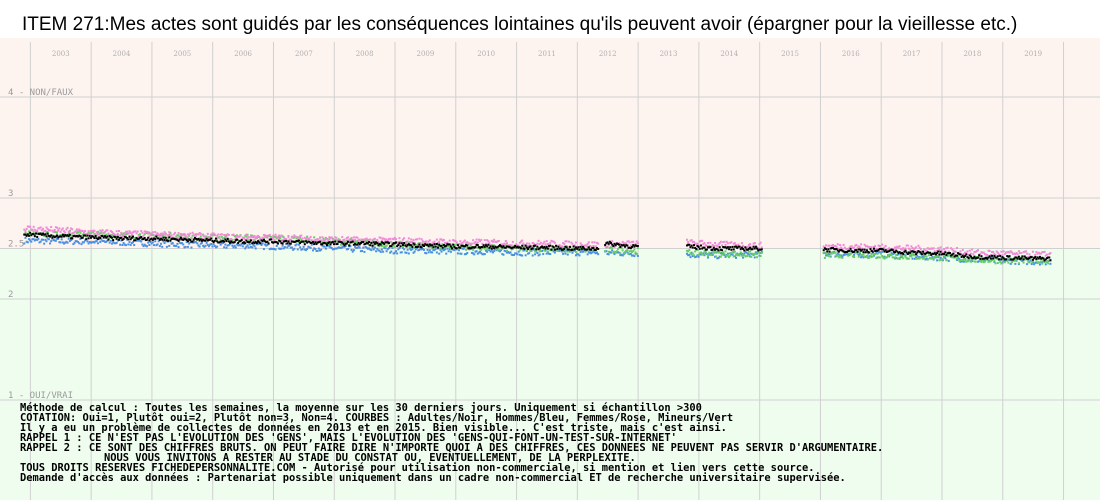 The height and width of the screenshot is (500, 1100). I want to click on x-tick-label: 2003, so click(61, 54).